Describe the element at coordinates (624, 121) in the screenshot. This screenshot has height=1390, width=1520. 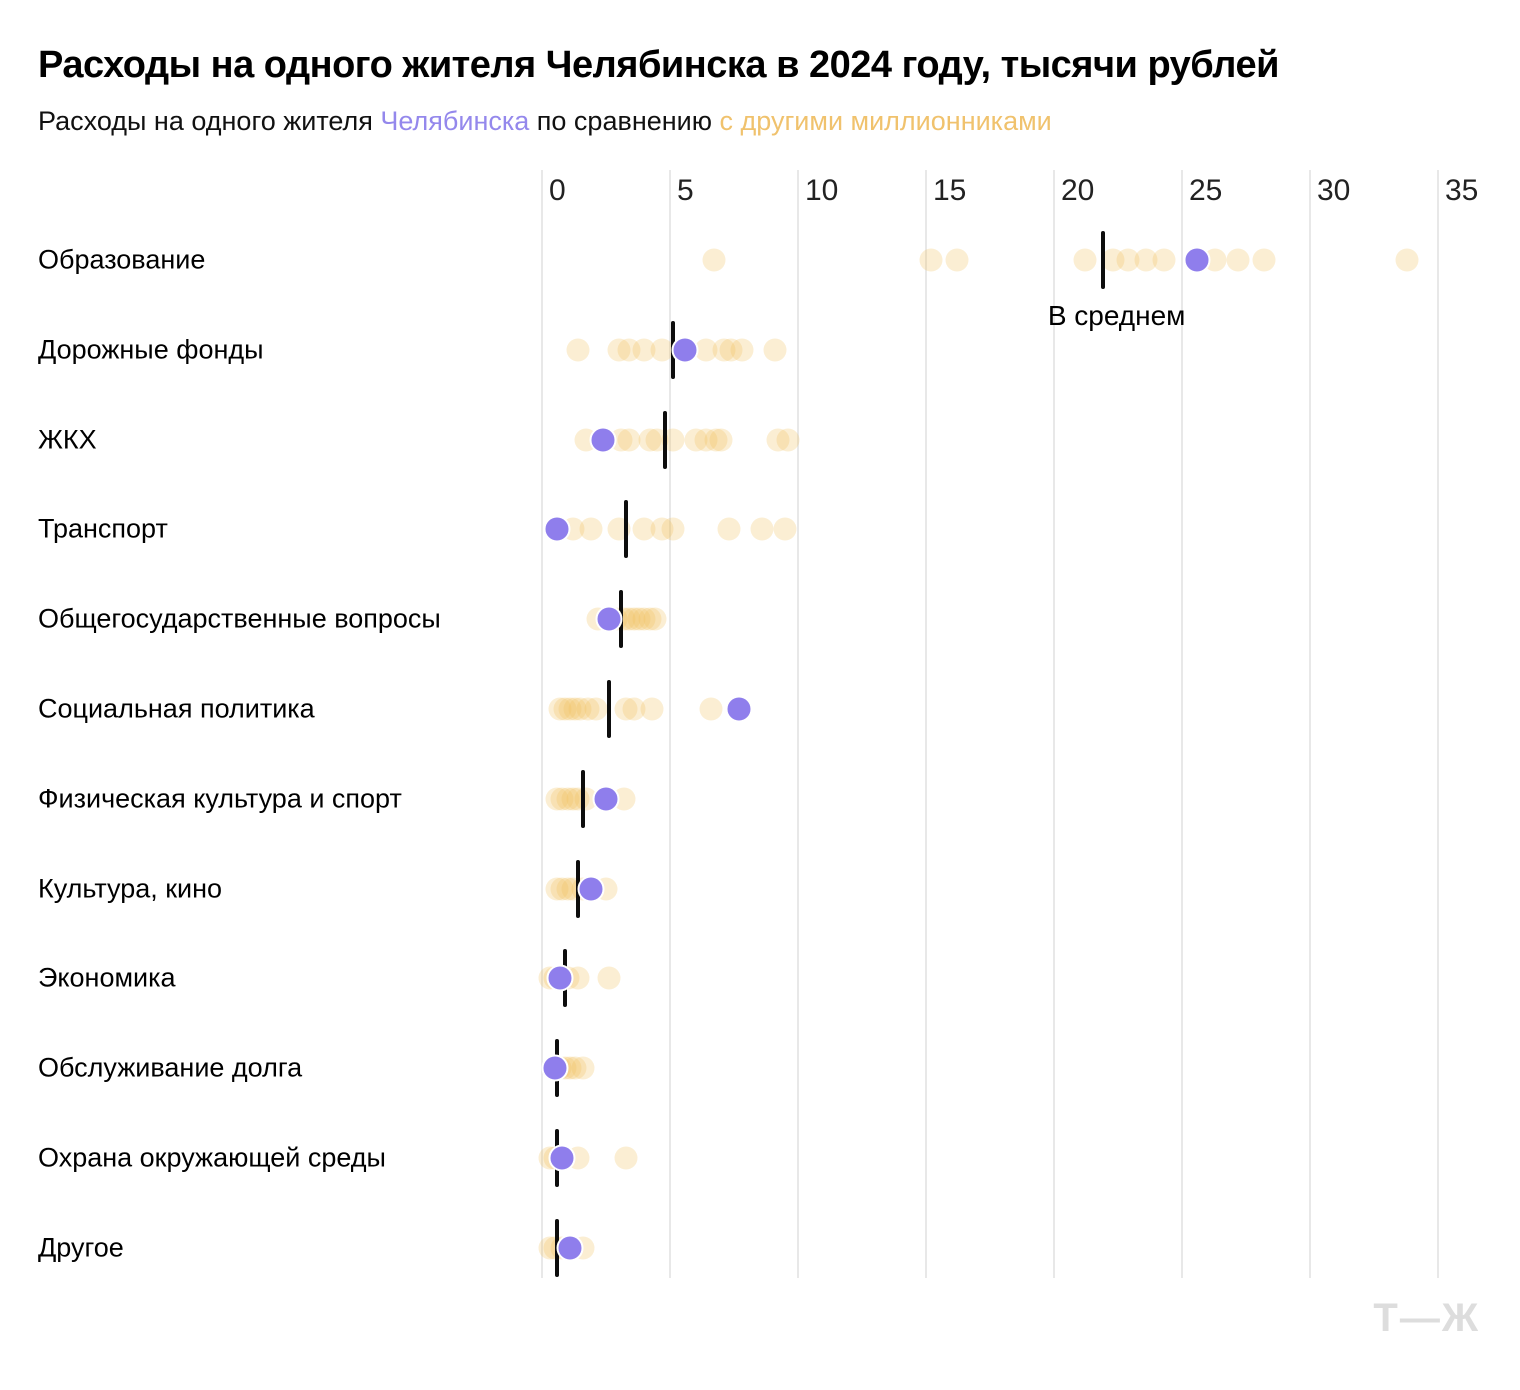
I see `subtitle-middle: по сравнению` at that location.